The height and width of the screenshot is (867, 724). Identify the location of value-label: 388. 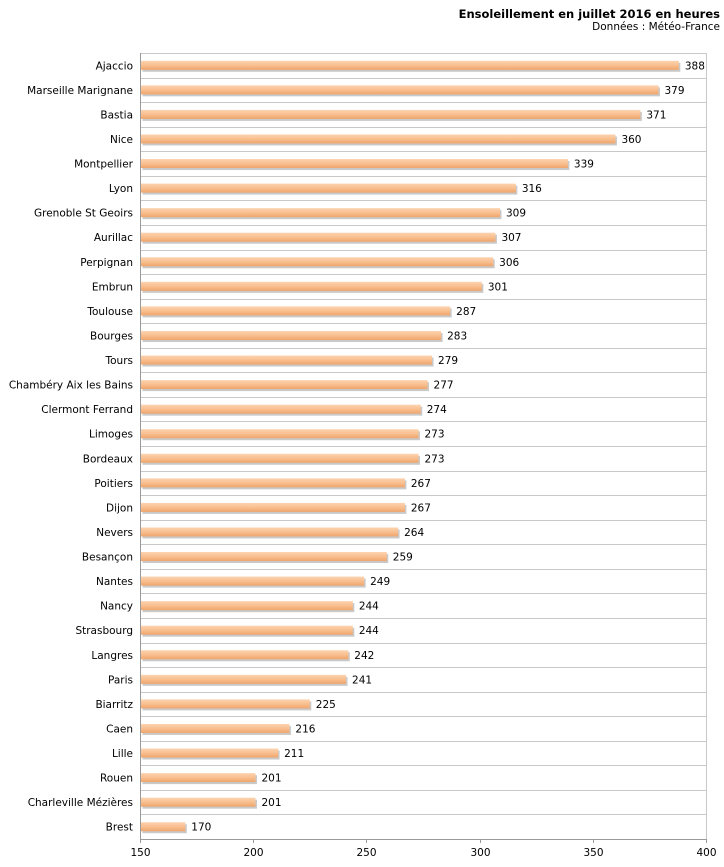
(695, 66).